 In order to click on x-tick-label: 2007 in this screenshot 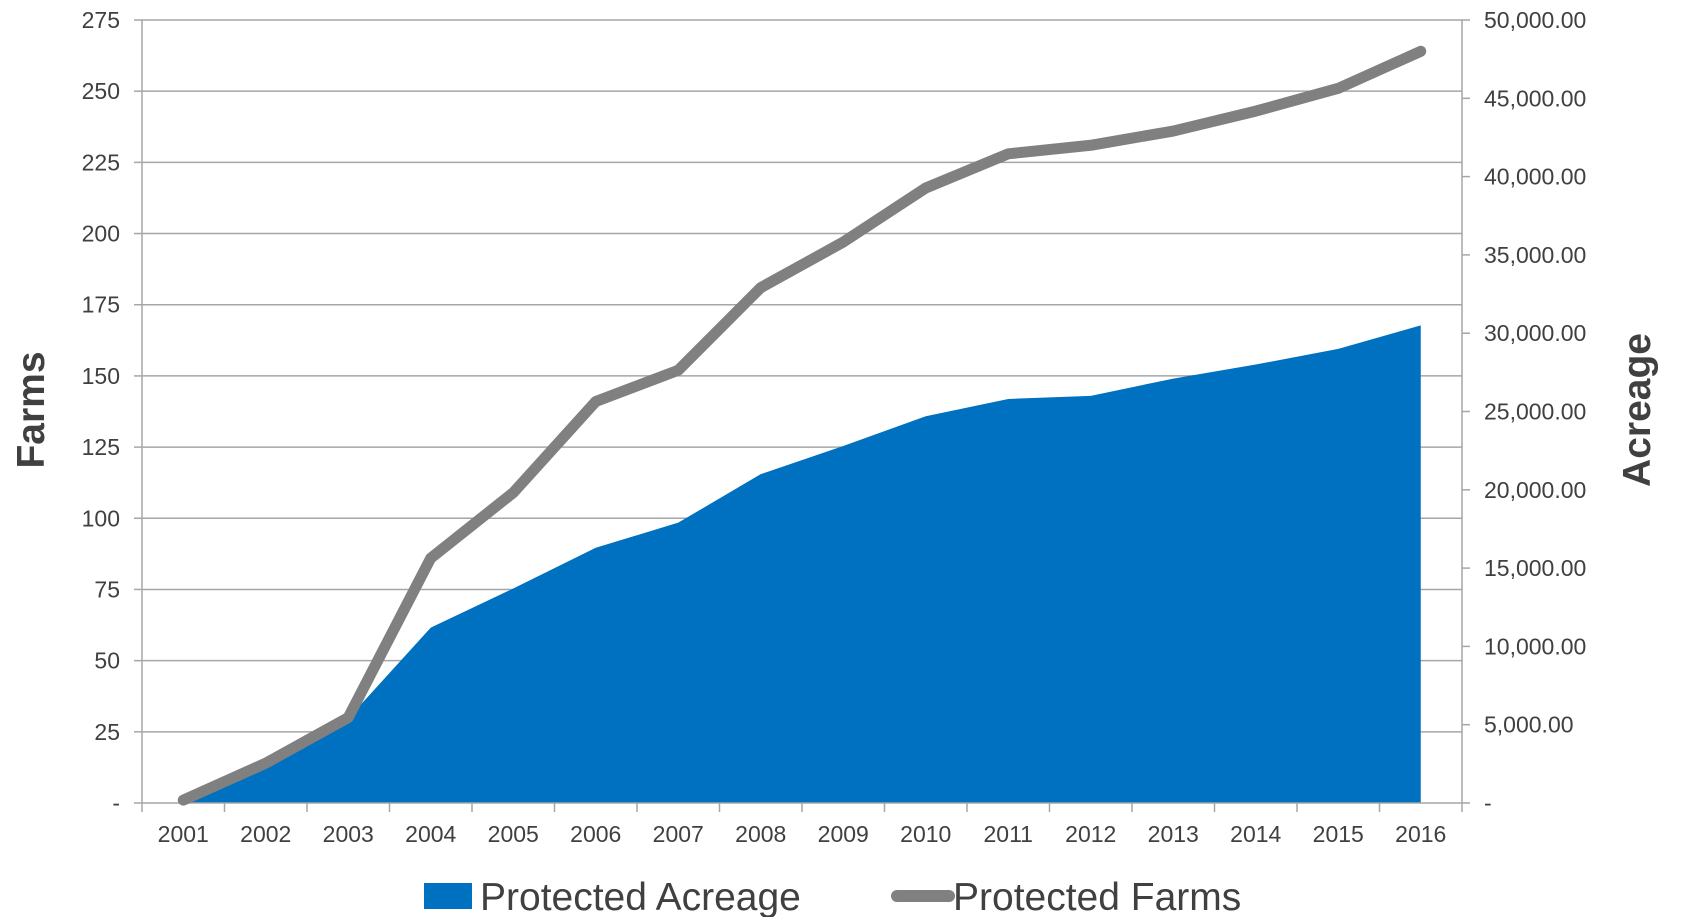, I will do `click(678, 834)`.